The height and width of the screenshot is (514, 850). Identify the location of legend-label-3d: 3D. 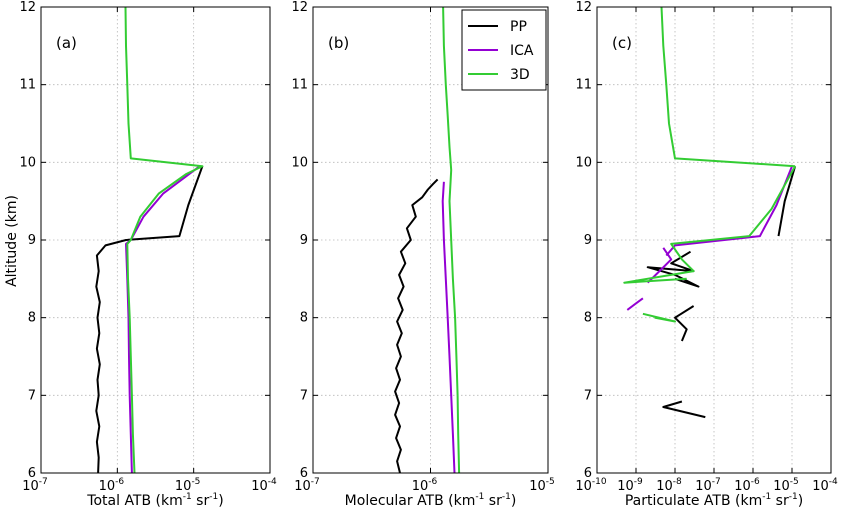
(520, 75).